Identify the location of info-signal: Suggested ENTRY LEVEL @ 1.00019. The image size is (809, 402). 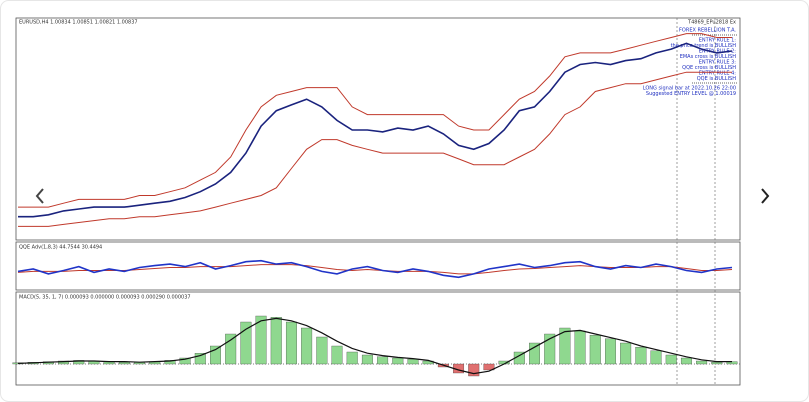
(691, 94).